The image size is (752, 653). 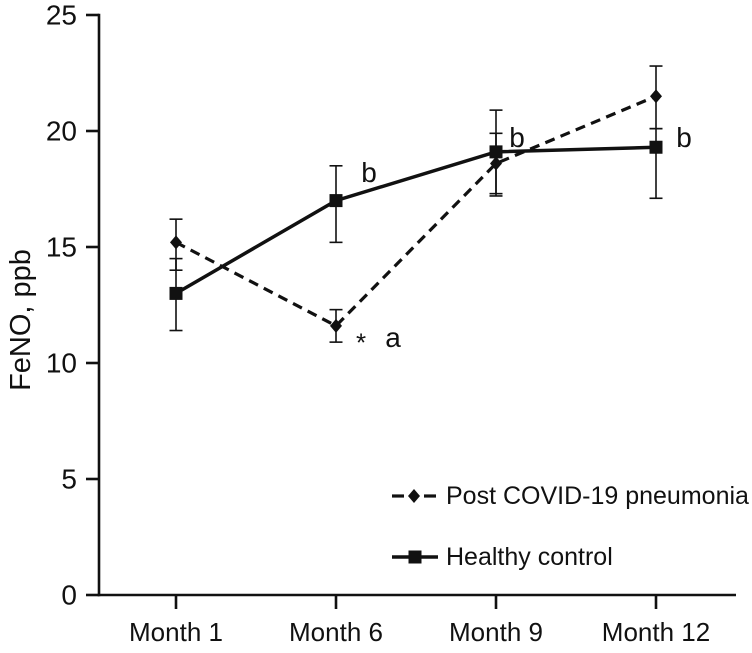 I want to click on y-axis: 0 5 10 15 20 25, so click(x=73, y=305).